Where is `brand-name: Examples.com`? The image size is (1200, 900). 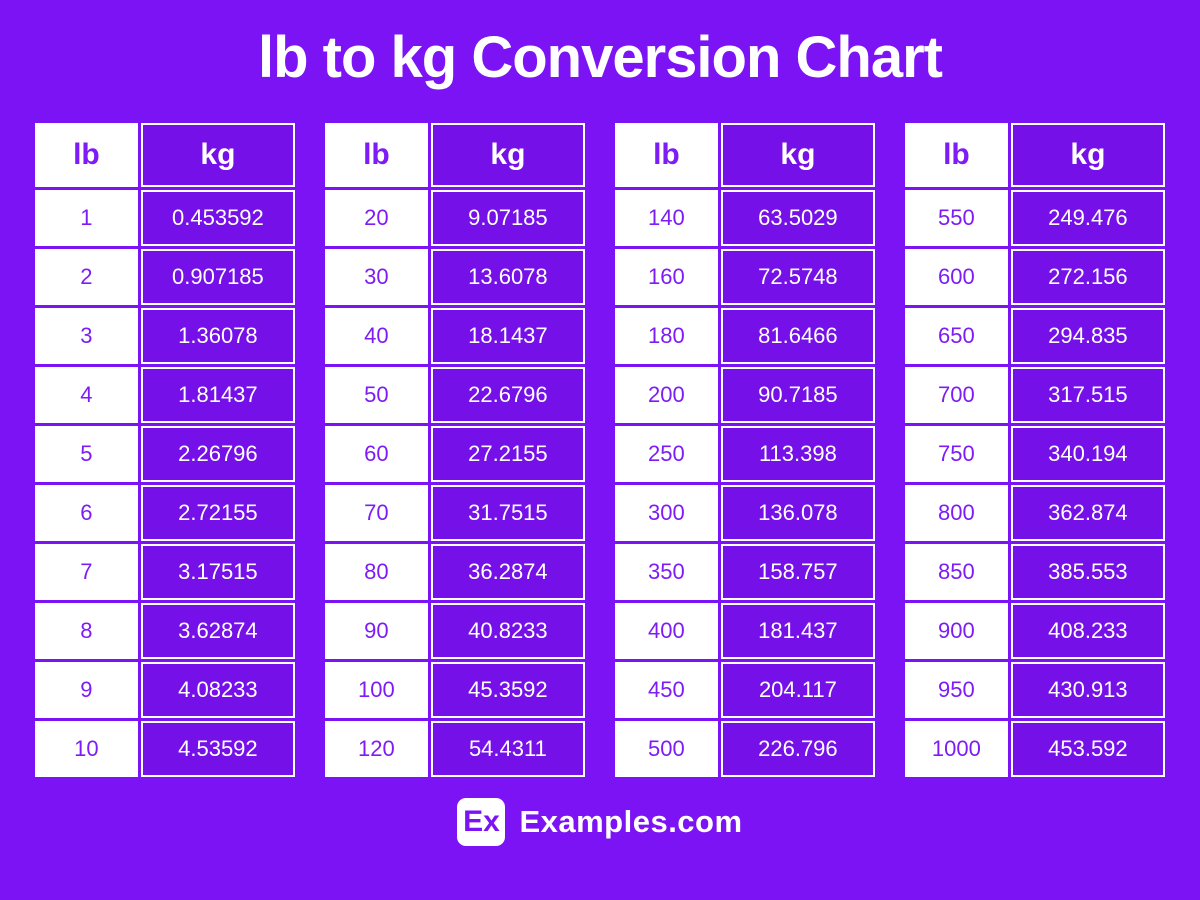
brand-name: Examples.com is located at coordinates (631, 821).